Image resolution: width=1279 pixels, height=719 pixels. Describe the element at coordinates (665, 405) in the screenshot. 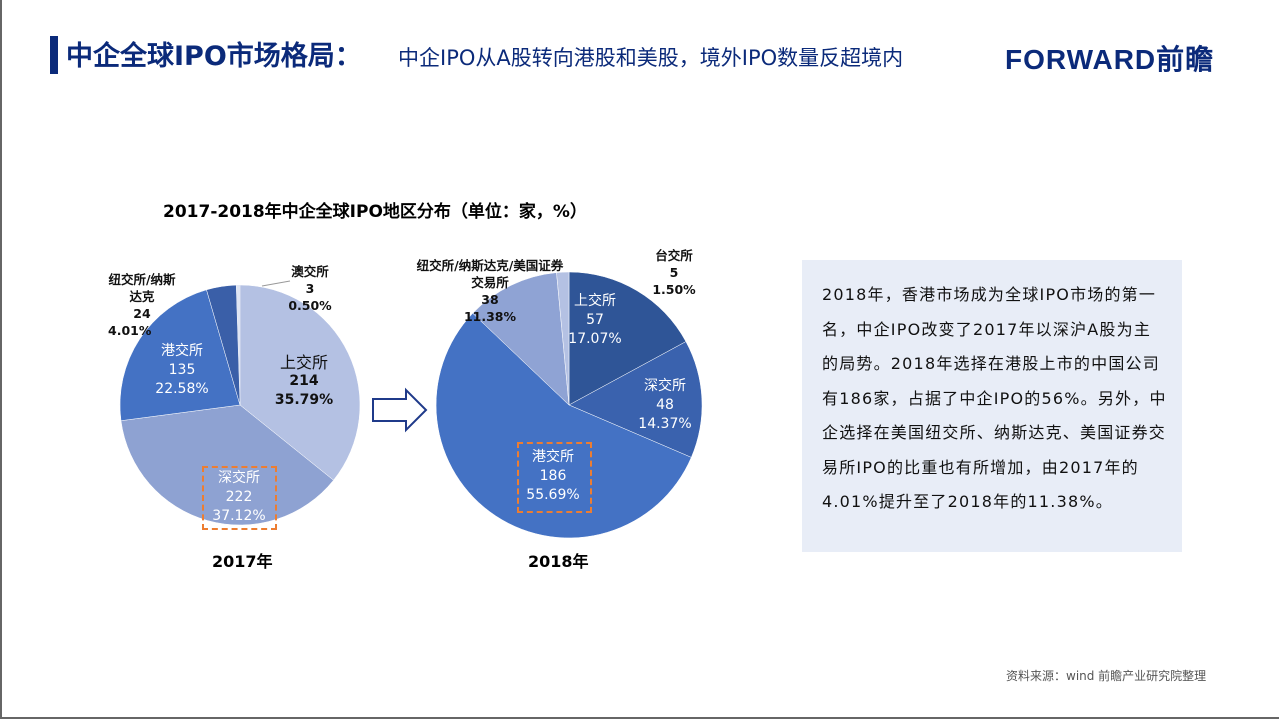

I see `label-2018-sz: 深交所 48 14.37%` at that location.